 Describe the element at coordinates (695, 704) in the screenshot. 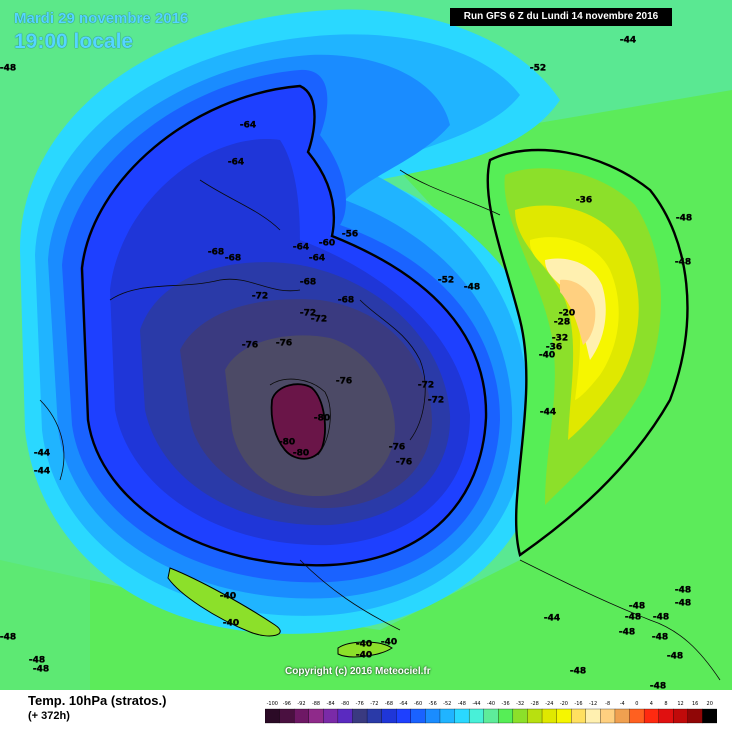

I see `colorbar-tick-label: 16` at that location.